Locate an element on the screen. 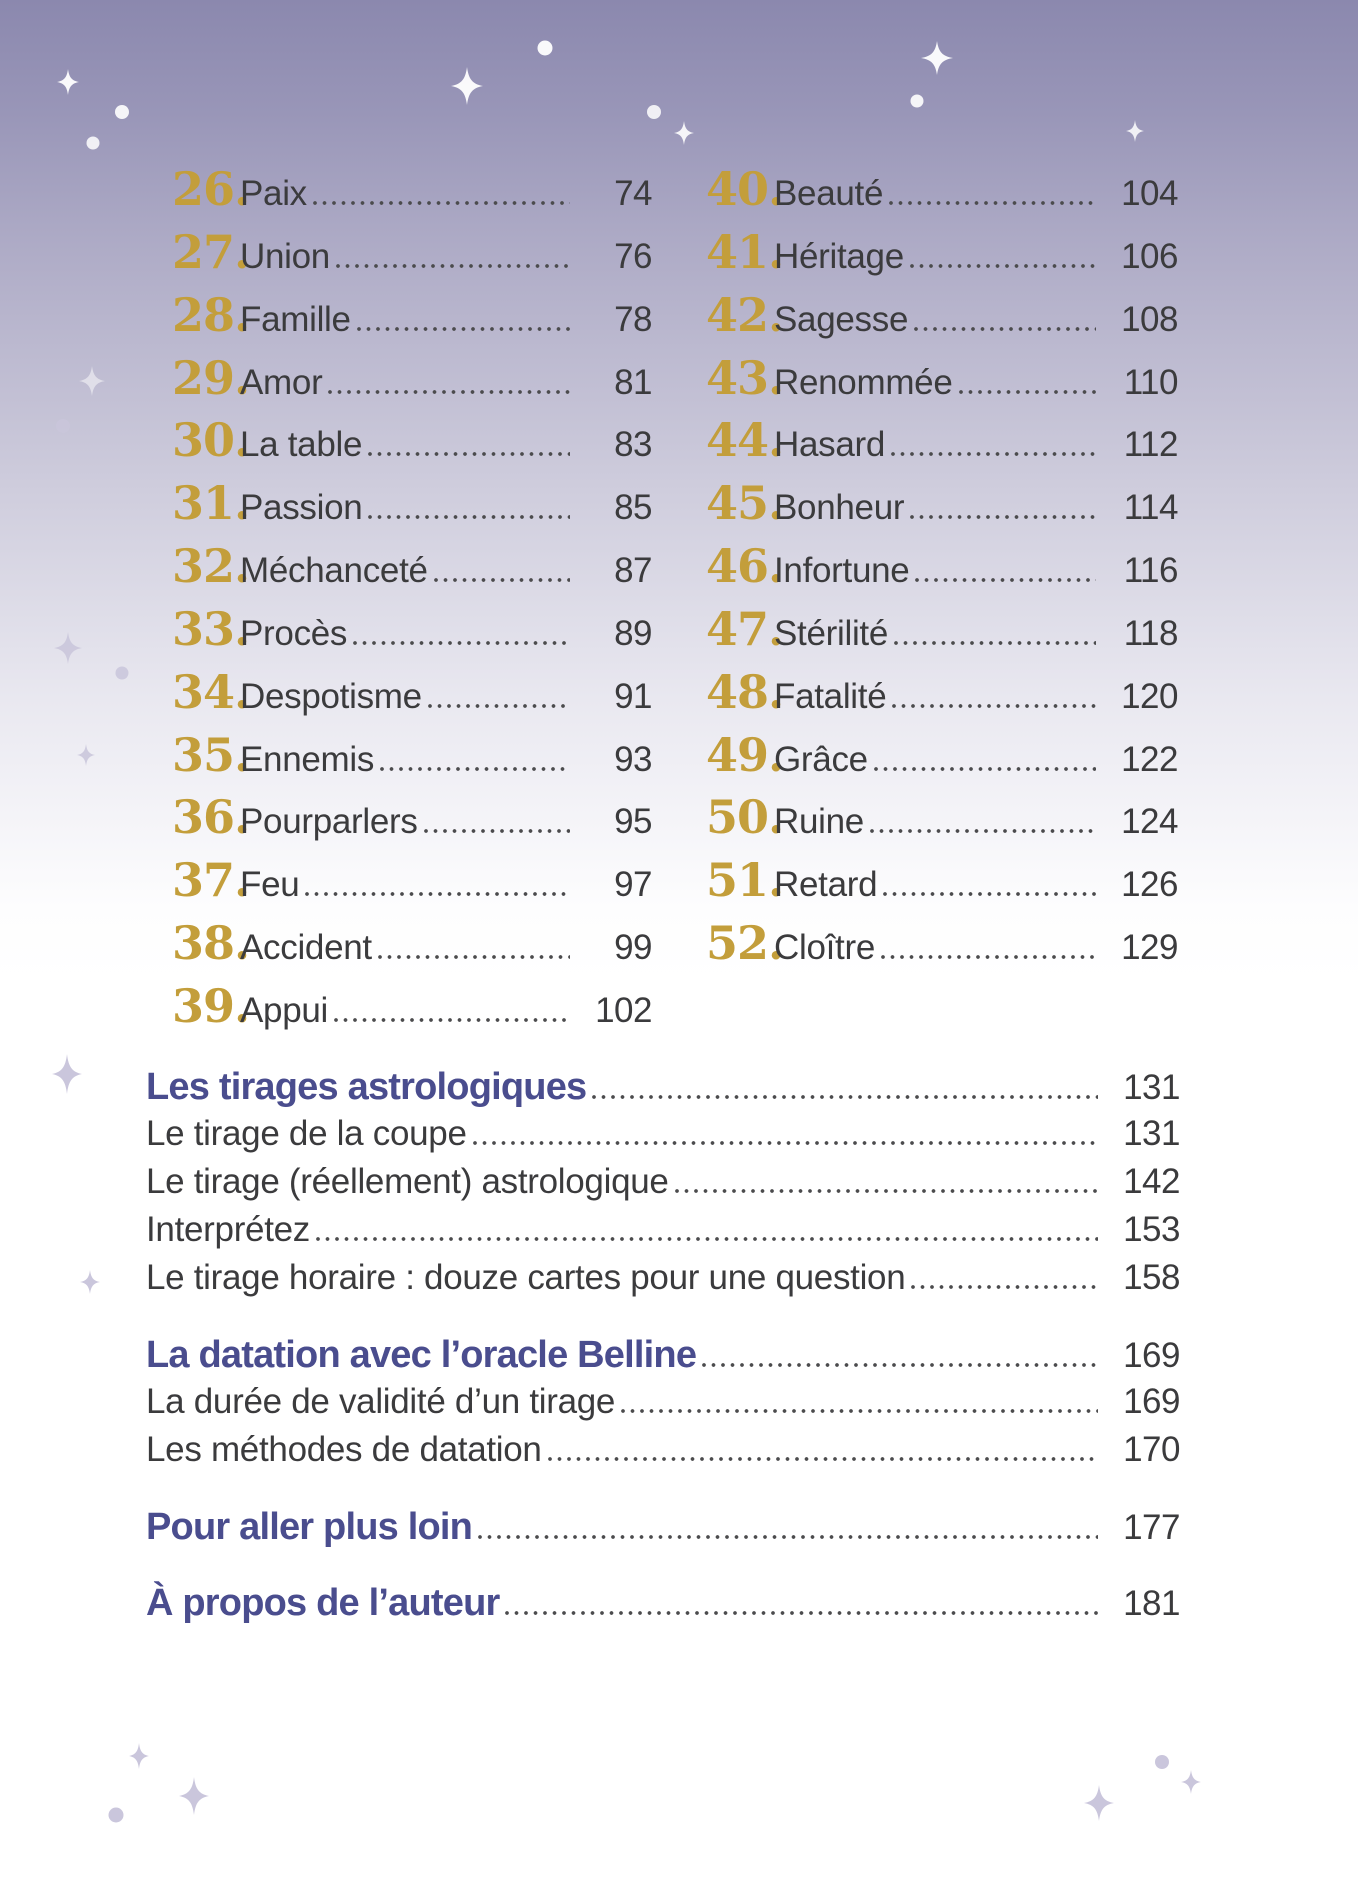 This screenshot has width=1358, height=1889. entry-number: 30. is located at coordinates (211, 440).